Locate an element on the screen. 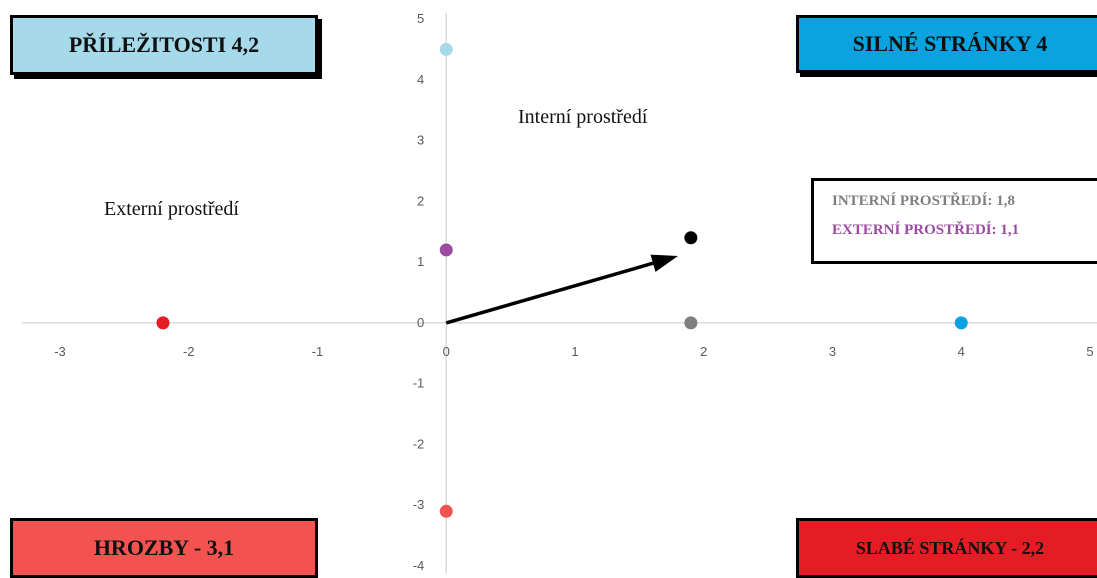  threats-box: HROZBY - 3,1 is located at coordinates (164, 548).